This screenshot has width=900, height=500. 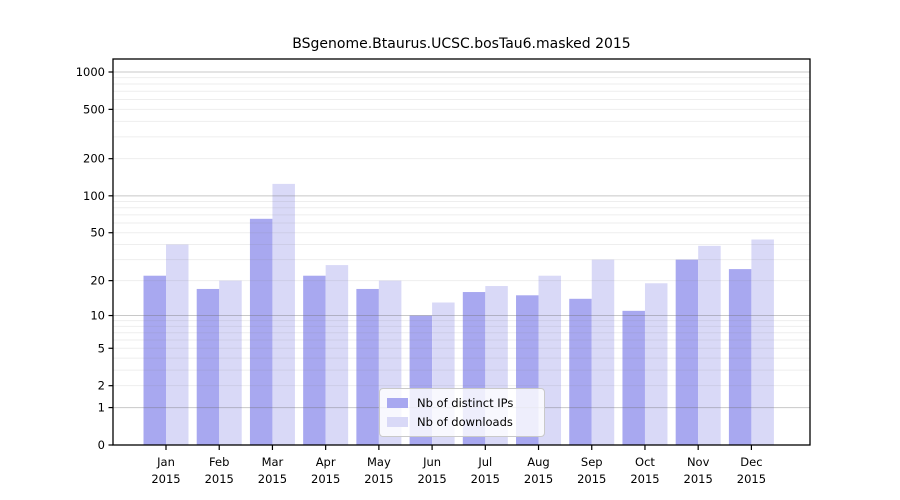 What do you see at coordinates (165, 462) in the screenshot?
I see `x-tick-label-month-jan: Jan` at bounding box center [165, 462].